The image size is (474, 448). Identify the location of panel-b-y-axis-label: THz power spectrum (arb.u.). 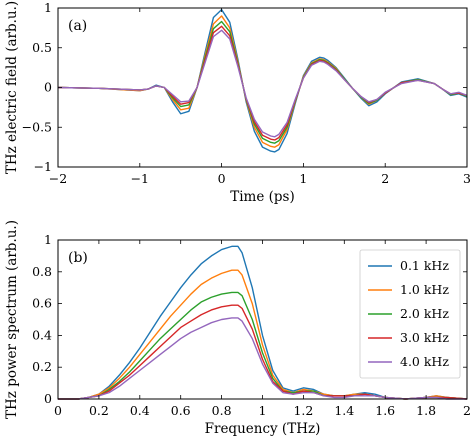
(12, 319).